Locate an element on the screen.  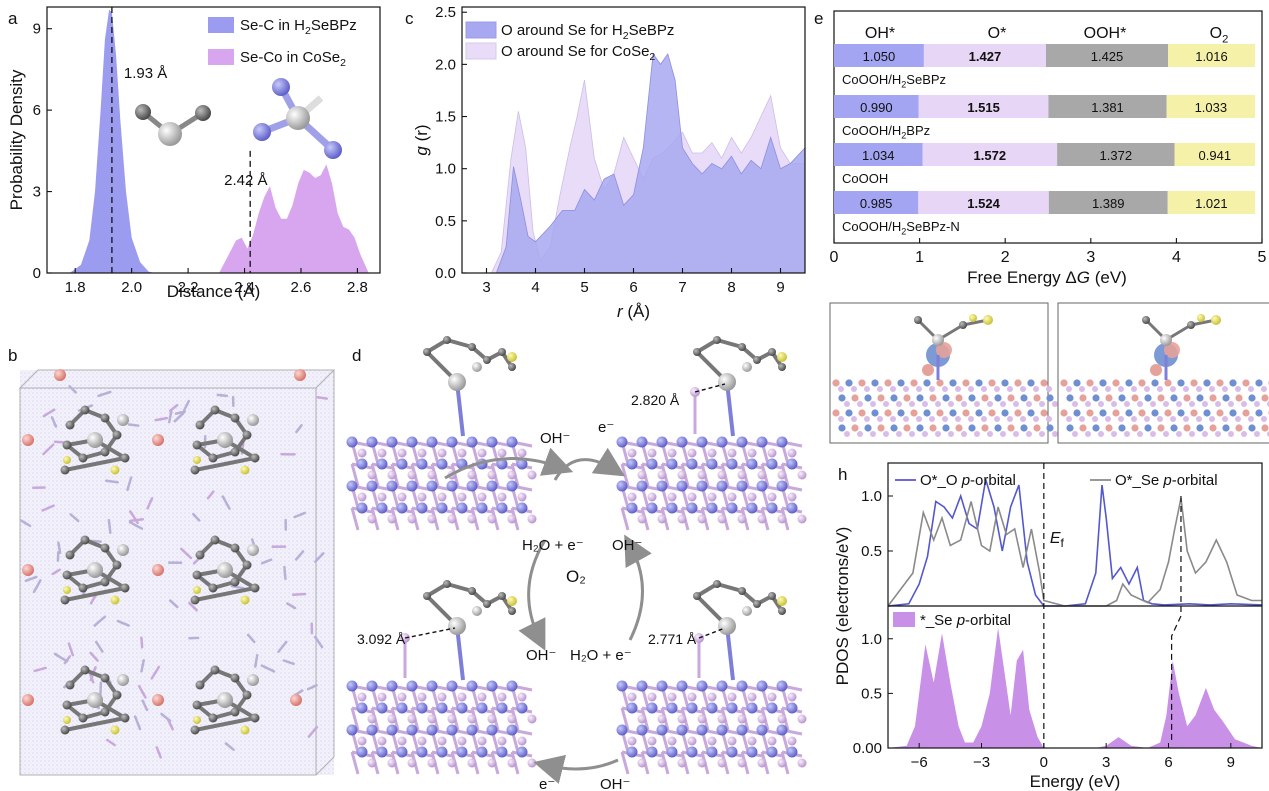
bond is located at coordinates (225, 594).